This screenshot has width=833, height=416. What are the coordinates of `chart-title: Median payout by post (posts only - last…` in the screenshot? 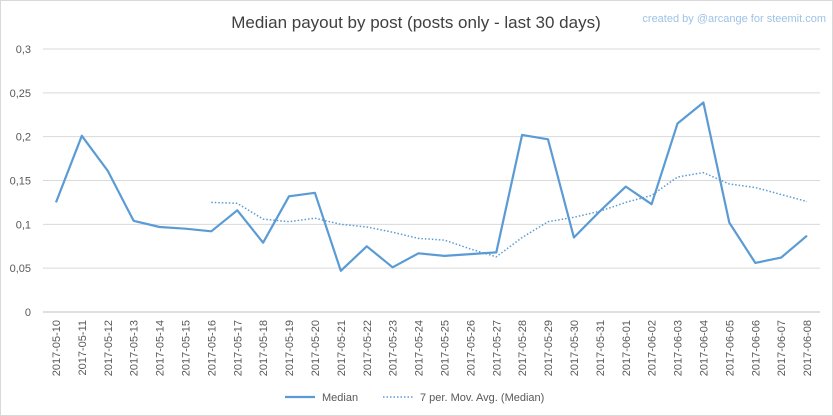 It's located at (415, 22).